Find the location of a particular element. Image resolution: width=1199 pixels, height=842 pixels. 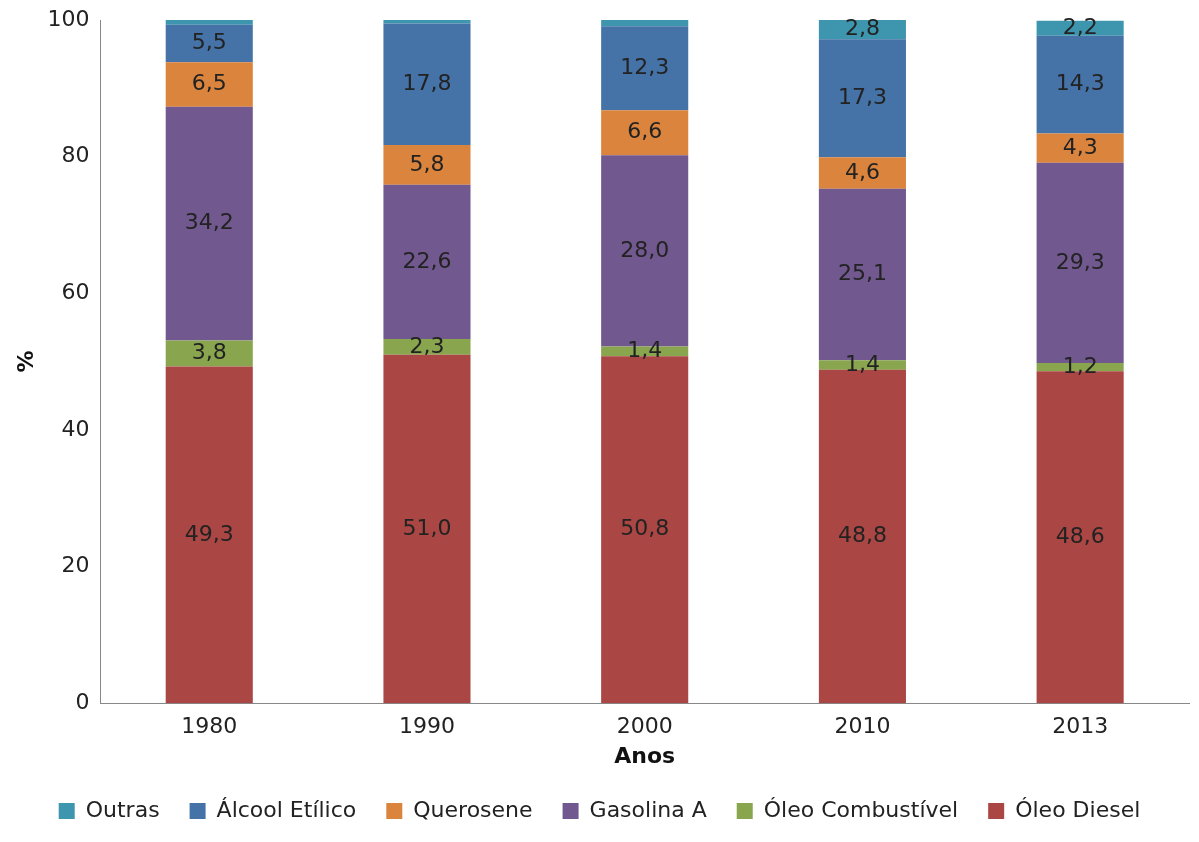

legend-label: Gasolina A is located at coordinates (648, 809).